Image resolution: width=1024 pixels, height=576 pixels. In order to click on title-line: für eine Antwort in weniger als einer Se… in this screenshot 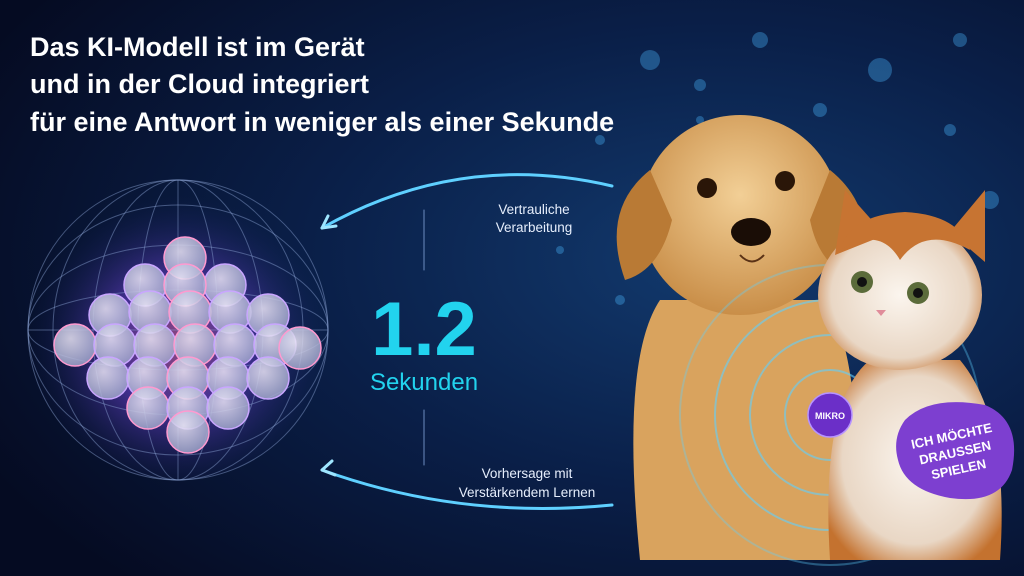, I will do `click(322, 122)`.